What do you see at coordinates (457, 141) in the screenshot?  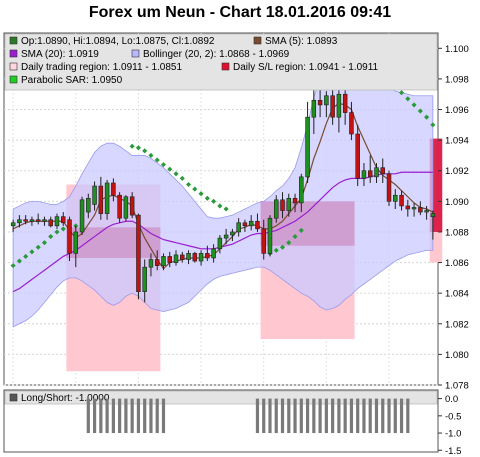 I see `y-tick-label: 1.094` at bounding box center [457, 141].